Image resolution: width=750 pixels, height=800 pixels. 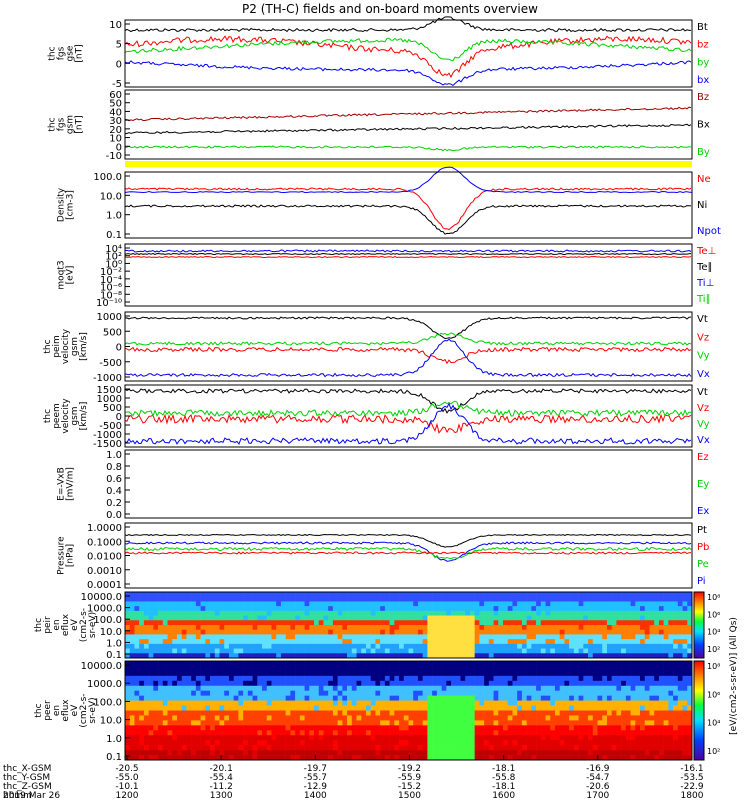 I want to click on y-tick-label: 10⁰, so click(x=113, y=264).